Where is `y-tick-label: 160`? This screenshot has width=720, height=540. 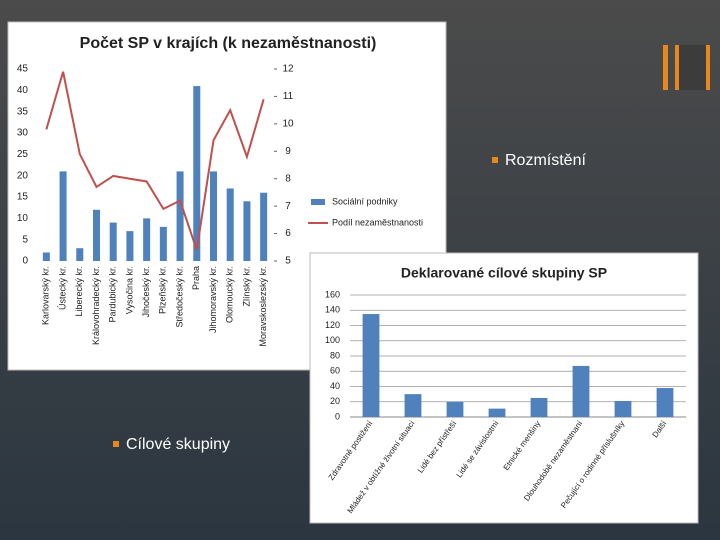
y-tick-label: 160 is located at coordinates (332, 294).